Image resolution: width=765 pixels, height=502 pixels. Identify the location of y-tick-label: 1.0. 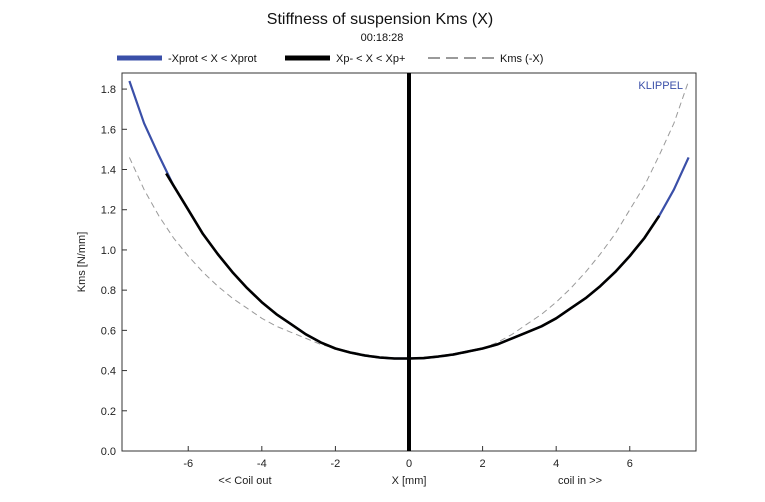
(108, 251).